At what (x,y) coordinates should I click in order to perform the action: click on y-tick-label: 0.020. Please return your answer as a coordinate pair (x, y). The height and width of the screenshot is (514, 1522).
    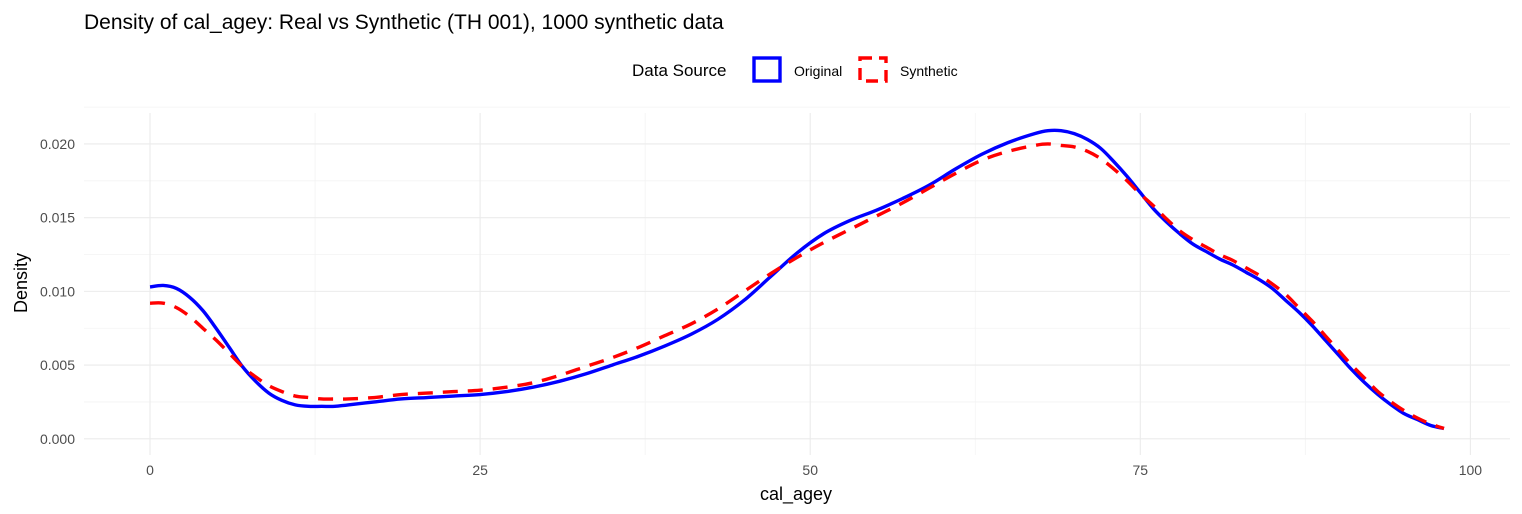
    Looking at the image, I should click on (57, 144).